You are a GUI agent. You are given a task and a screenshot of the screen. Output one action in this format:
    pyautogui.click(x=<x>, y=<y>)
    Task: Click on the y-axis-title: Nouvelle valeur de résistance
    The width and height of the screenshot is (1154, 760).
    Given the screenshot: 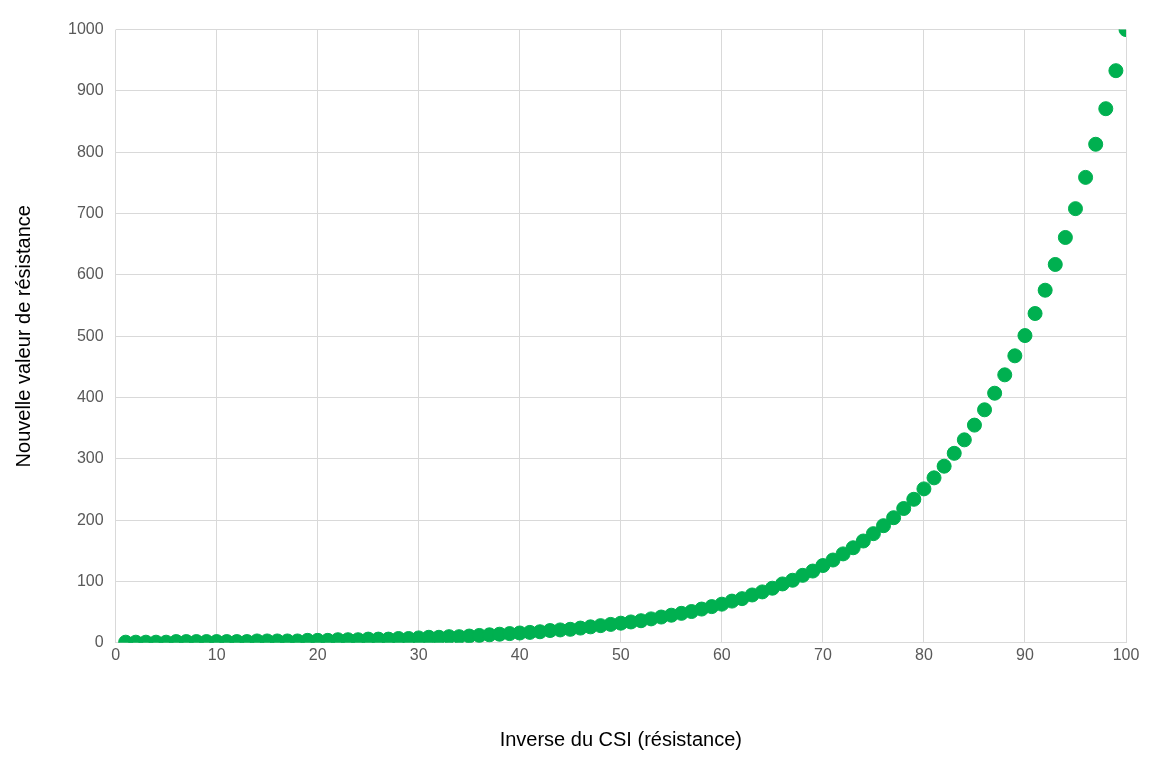 What is the action you would take?
    pyautogui.click(x=22, y=336)
    